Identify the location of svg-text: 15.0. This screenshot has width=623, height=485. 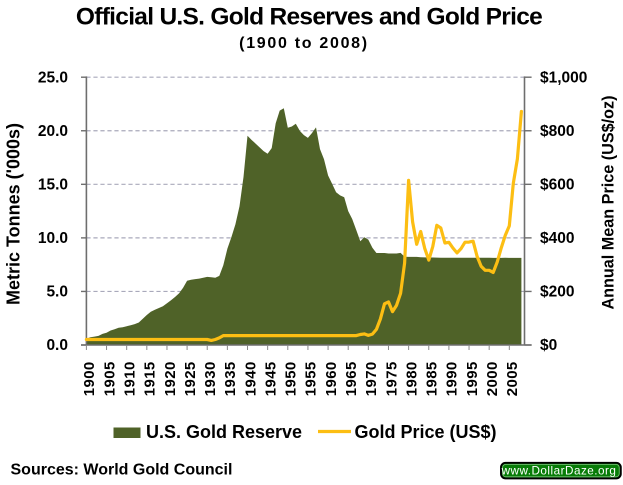
(53, 185).